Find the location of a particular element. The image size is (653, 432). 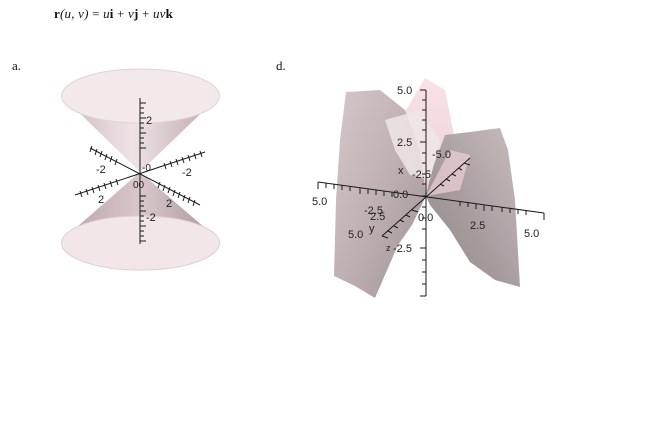

saddle-tick-y-2-5: 2.5 is located at coordinates (377, 217).